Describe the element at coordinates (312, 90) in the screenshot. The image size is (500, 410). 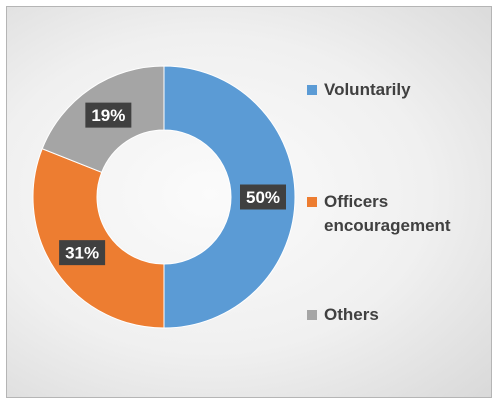
I see `legend-swatch-voluntarily` at that location.